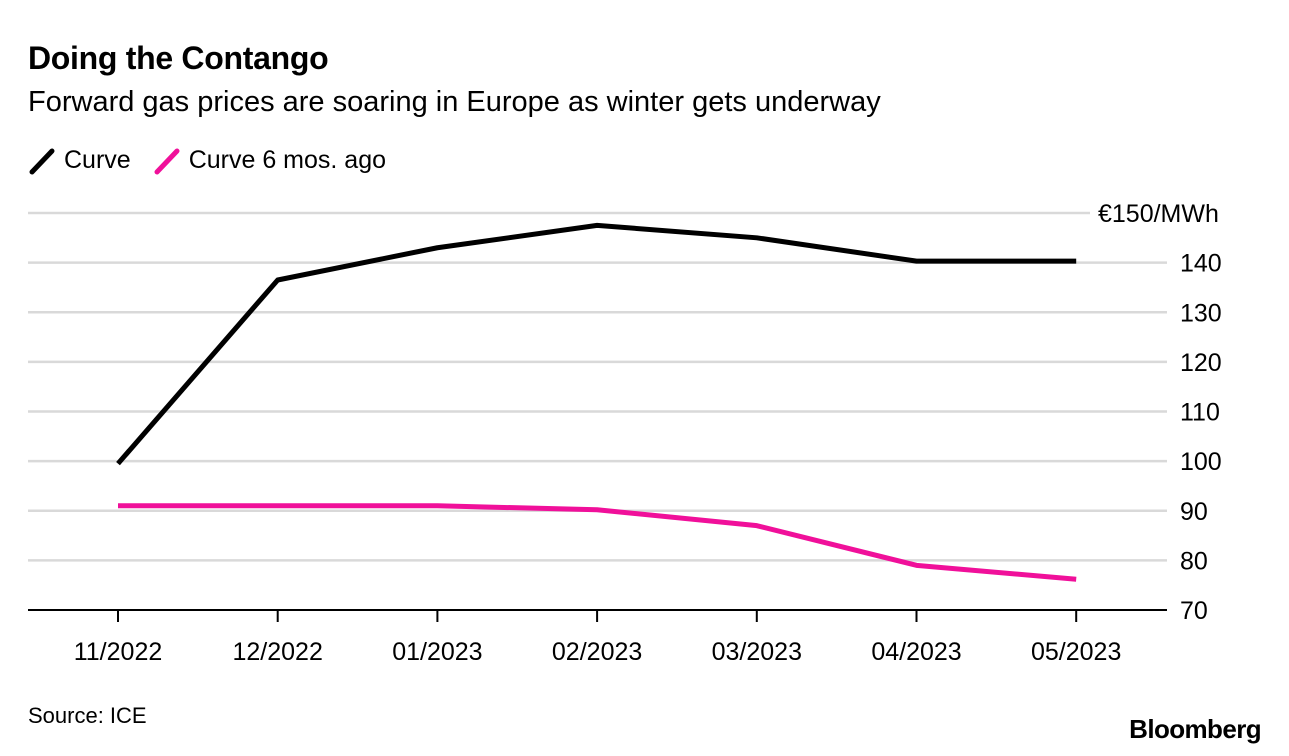 The image size is (1289, 756). I want to click on y-tick-label-140: 140, so click(1201, 264).